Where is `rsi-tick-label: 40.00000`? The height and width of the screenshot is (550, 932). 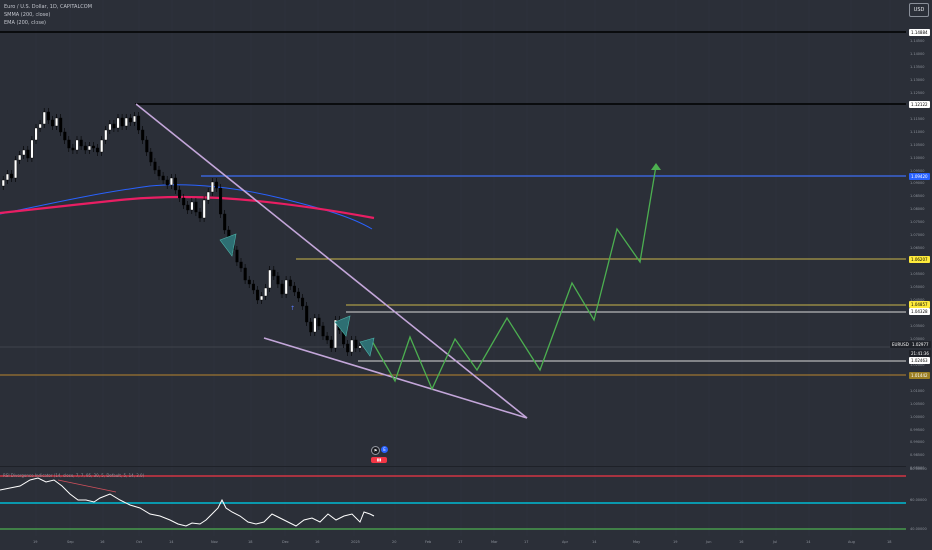 rsi-tick-label: 40.00000 is located at coordinates (918, 529).